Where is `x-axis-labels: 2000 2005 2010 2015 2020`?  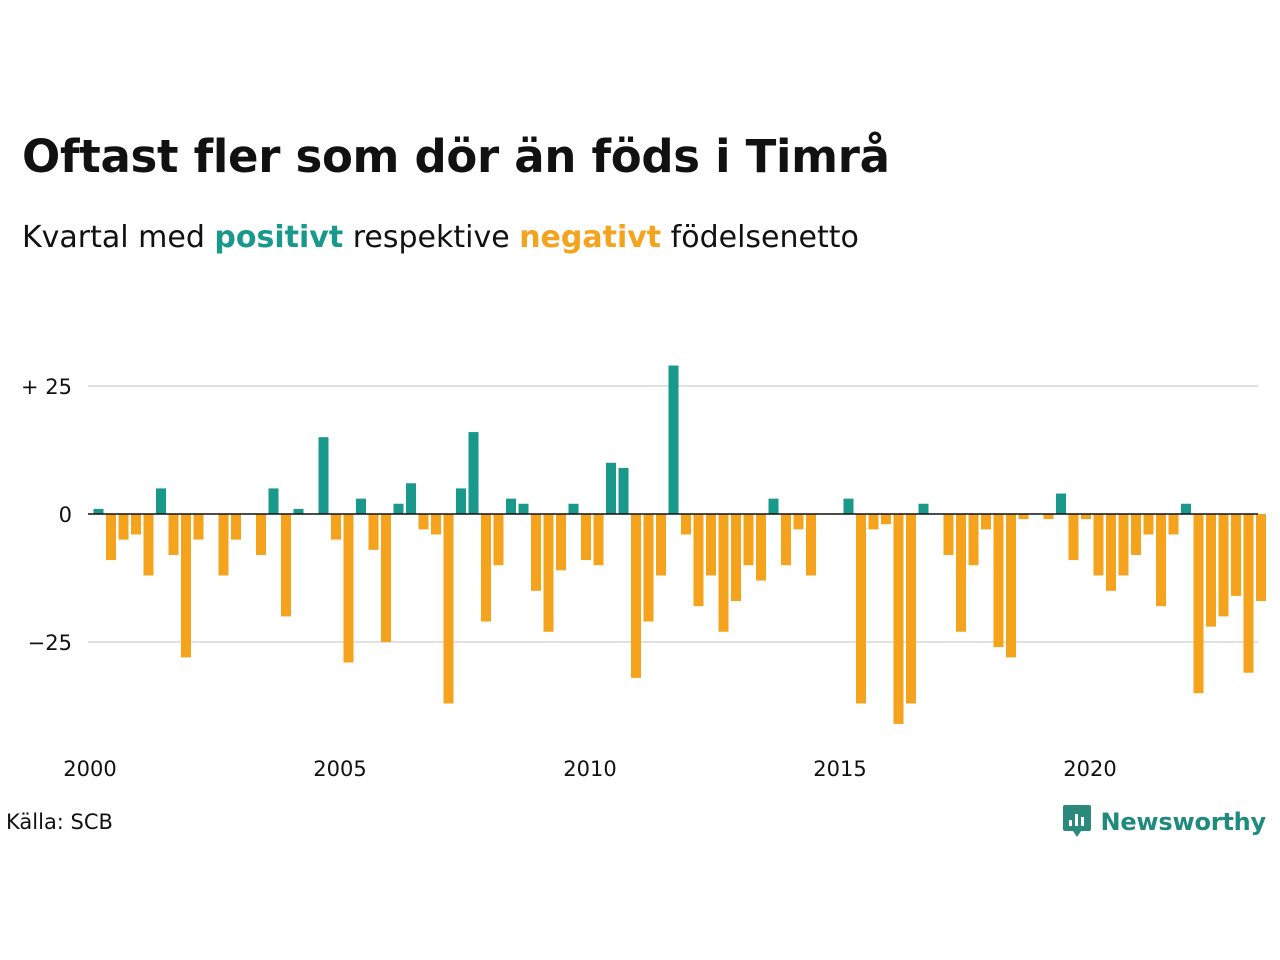
x-axis-labels: 2000 2005 2010 2015 2020 is located at coordinates (589, 769).